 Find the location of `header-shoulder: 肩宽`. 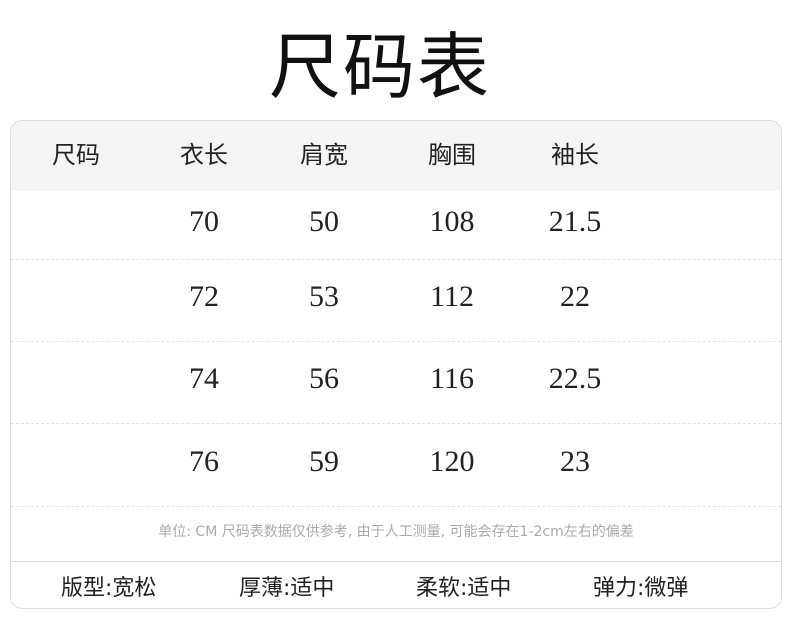

header-shoulder: 肩宽 is located at coordinates (324, 155).